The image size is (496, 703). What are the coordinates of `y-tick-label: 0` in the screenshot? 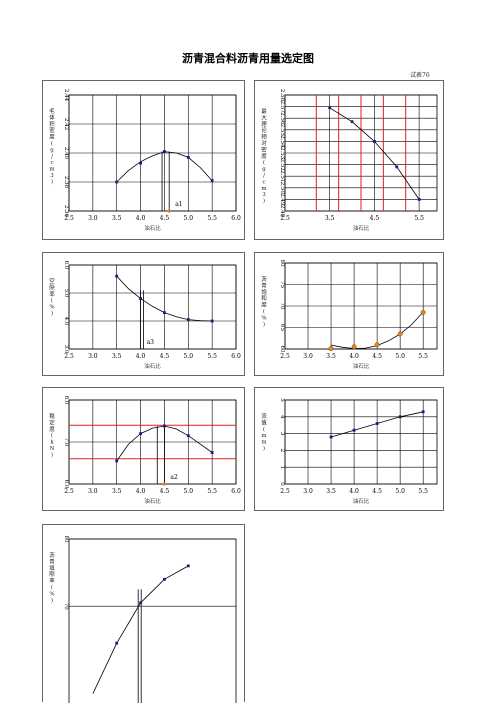 It's located at (282, 484).